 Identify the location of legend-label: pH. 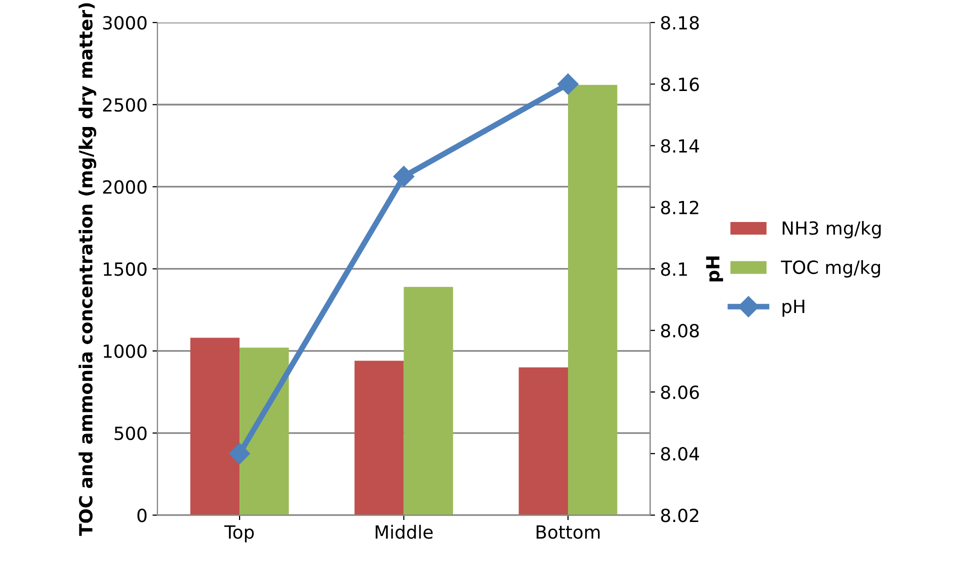
(793, 308).